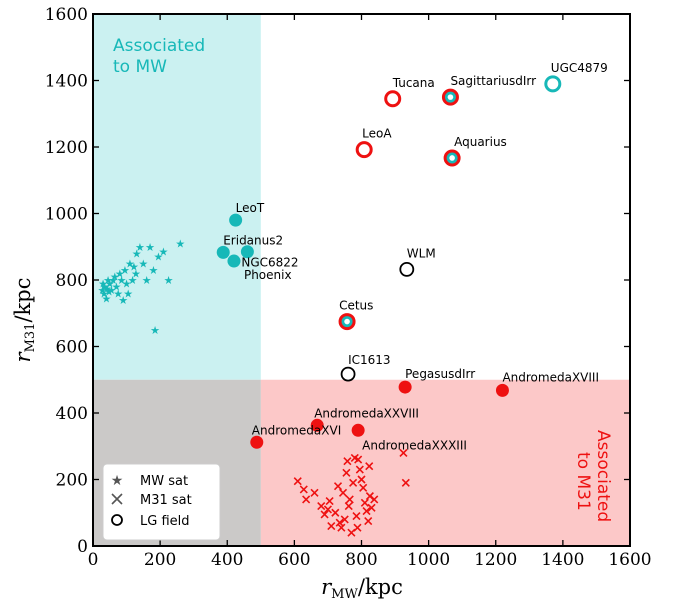  Describe the element at coordinates (151, 500) in the screenshot. I see `legend-item-m31-sat: M31 sat` at that location.